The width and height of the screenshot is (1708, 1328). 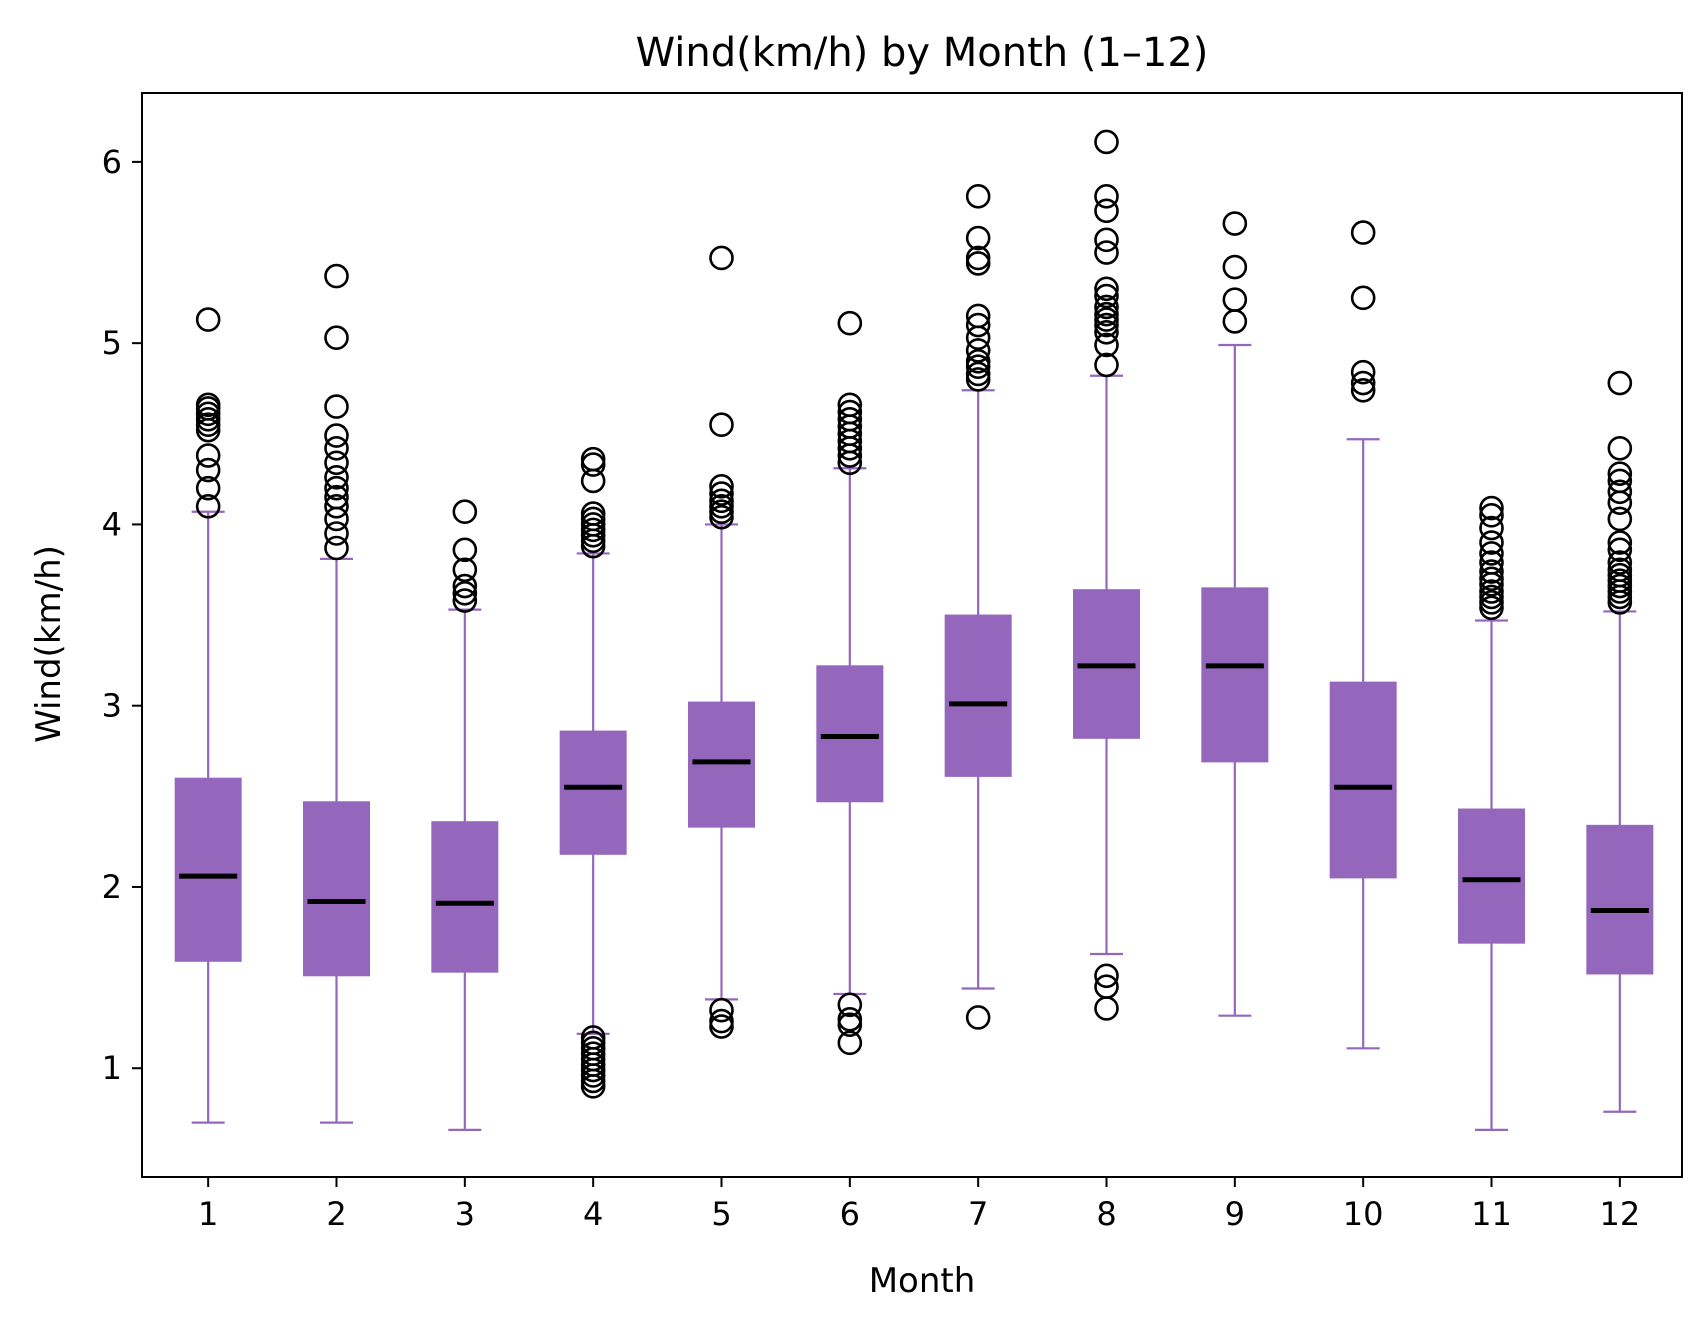 What do you see at coordinates (978, 1214) in the screenshot?
I see `x-tick-label: 7` at bounding box center [978, 1214].